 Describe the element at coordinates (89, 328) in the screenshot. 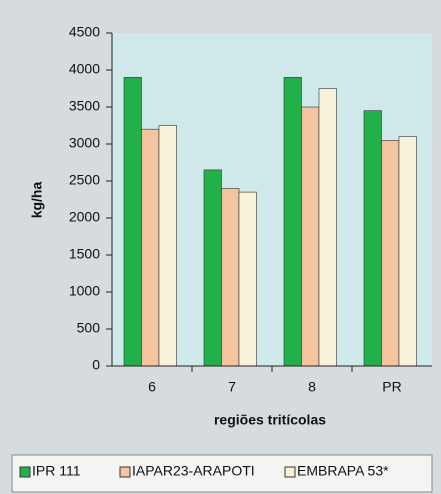

I see `y-tick-label: 500` at that location.